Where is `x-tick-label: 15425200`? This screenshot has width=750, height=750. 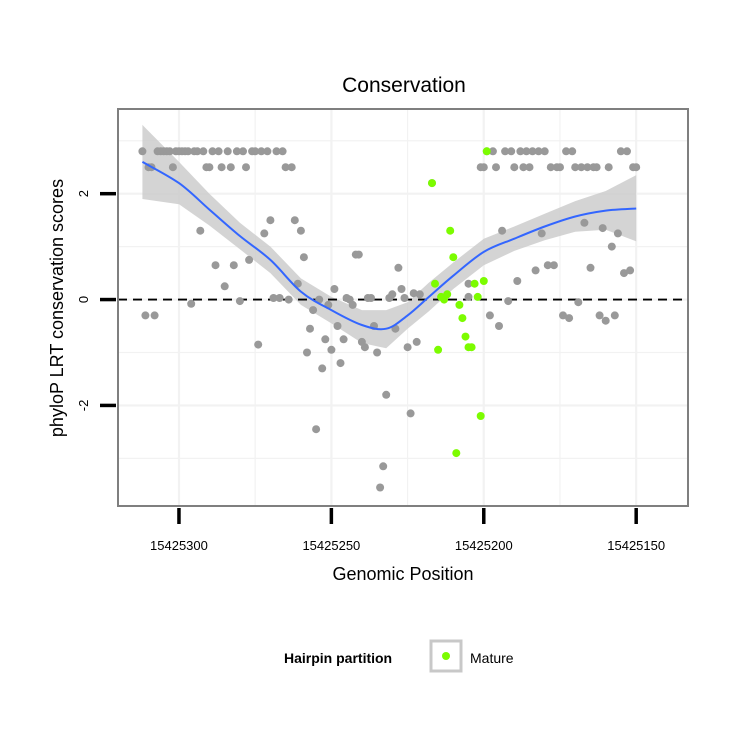 x-tick-label: 15425200 is located at coordinates (484, 545).